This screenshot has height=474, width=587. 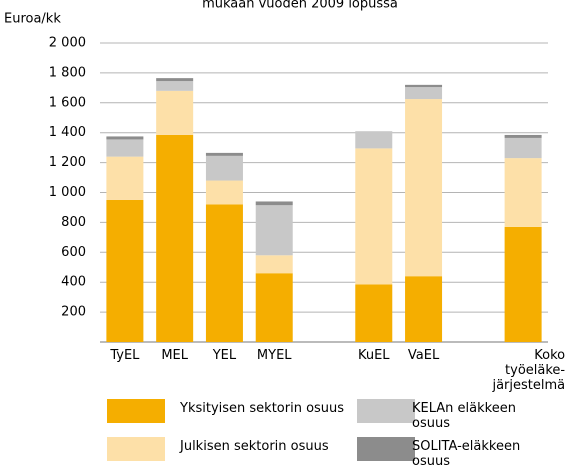 What do you see at coordinates (423, 355) in the screenshot?
I see `x-tick-label: VaEL` at bounding box center [423, 355].